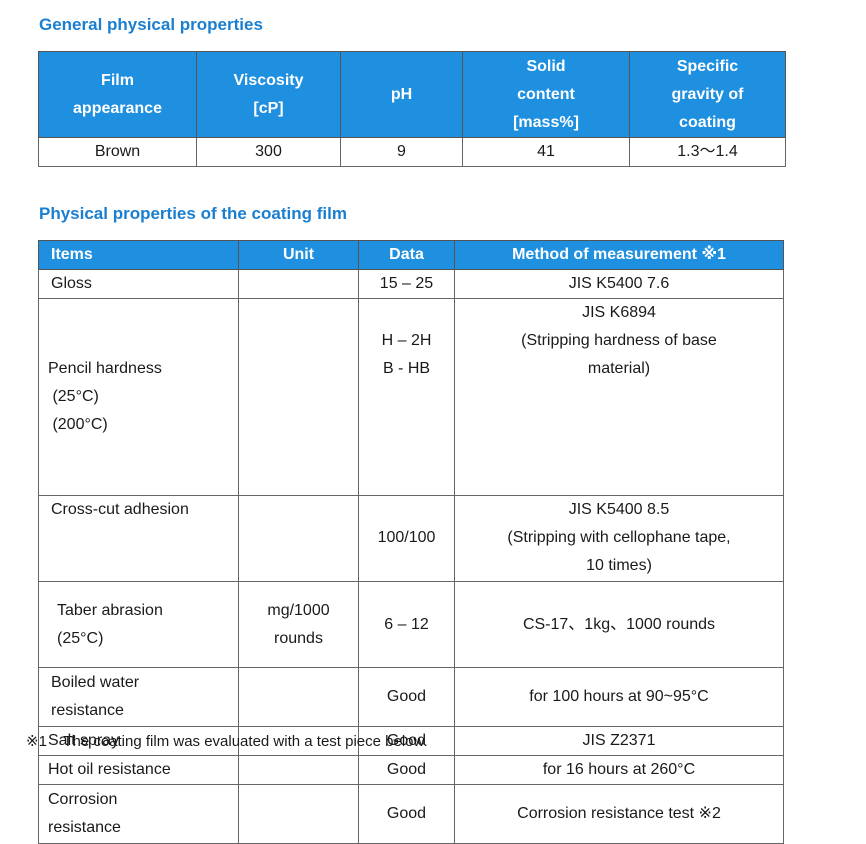 This screenshot has width=866, height=844. I want to click on header-ph: pH, so click(401, 94).